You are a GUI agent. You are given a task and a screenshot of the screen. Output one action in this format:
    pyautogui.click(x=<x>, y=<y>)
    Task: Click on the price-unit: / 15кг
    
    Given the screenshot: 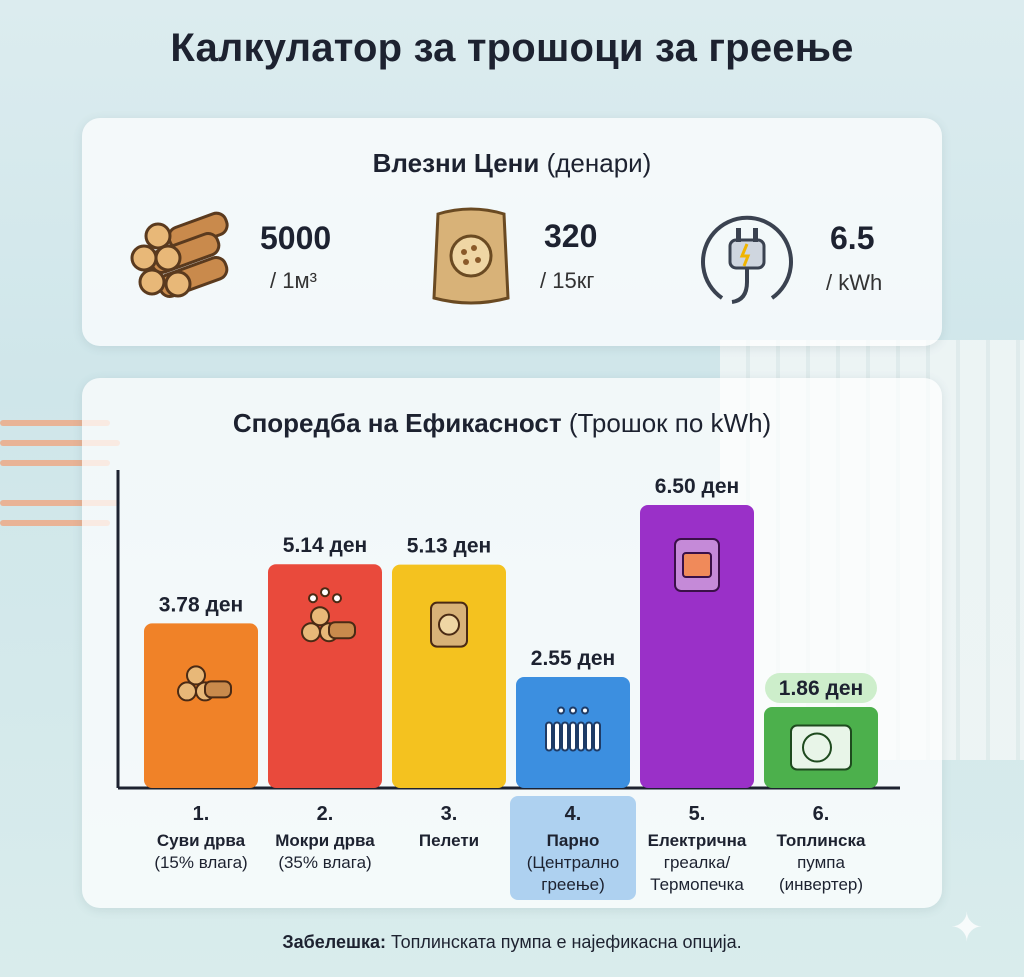 What is the action you would take?
    pyautogui.click(x=567, y=280)
    